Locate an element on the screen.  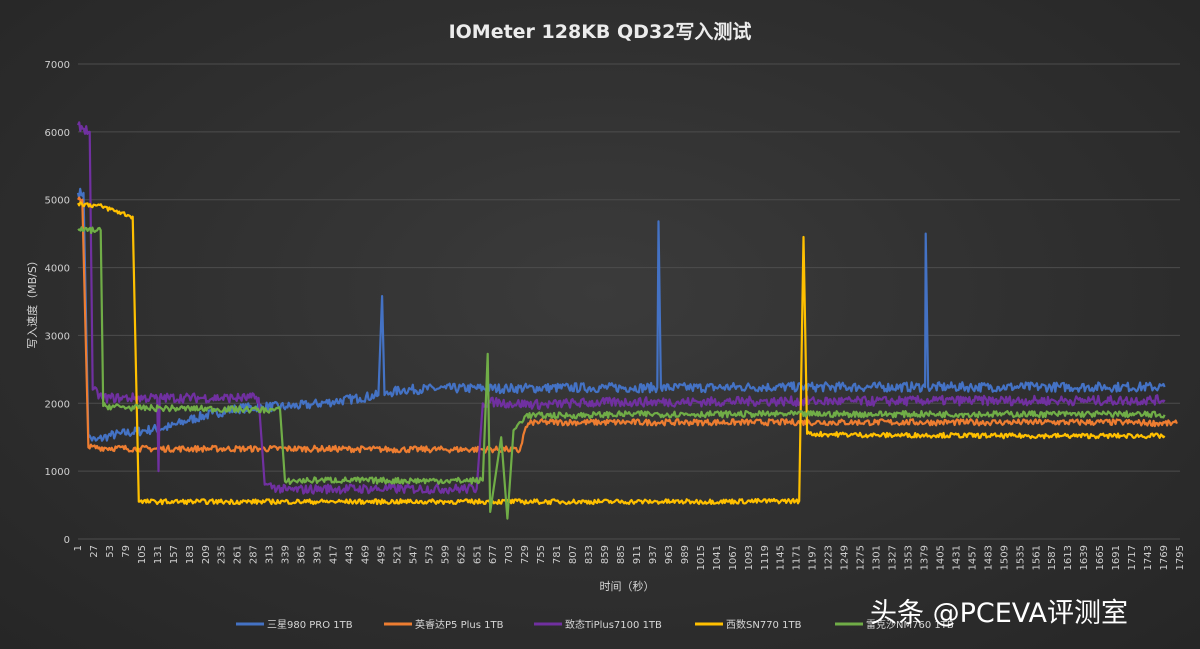
x-tick-label: 1301 is located at coordinates (877, 557).